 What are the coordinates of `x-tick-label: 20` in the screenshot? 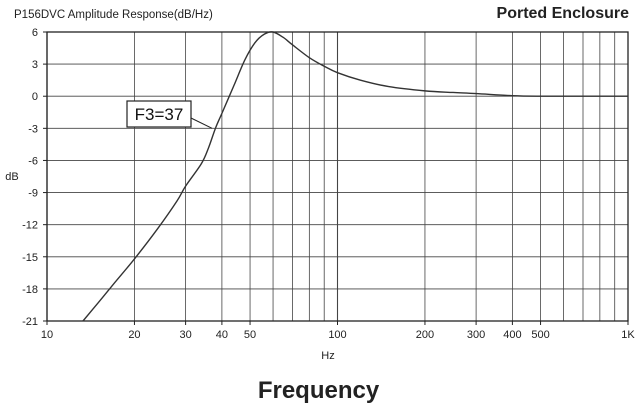 It's located at (134, 335).